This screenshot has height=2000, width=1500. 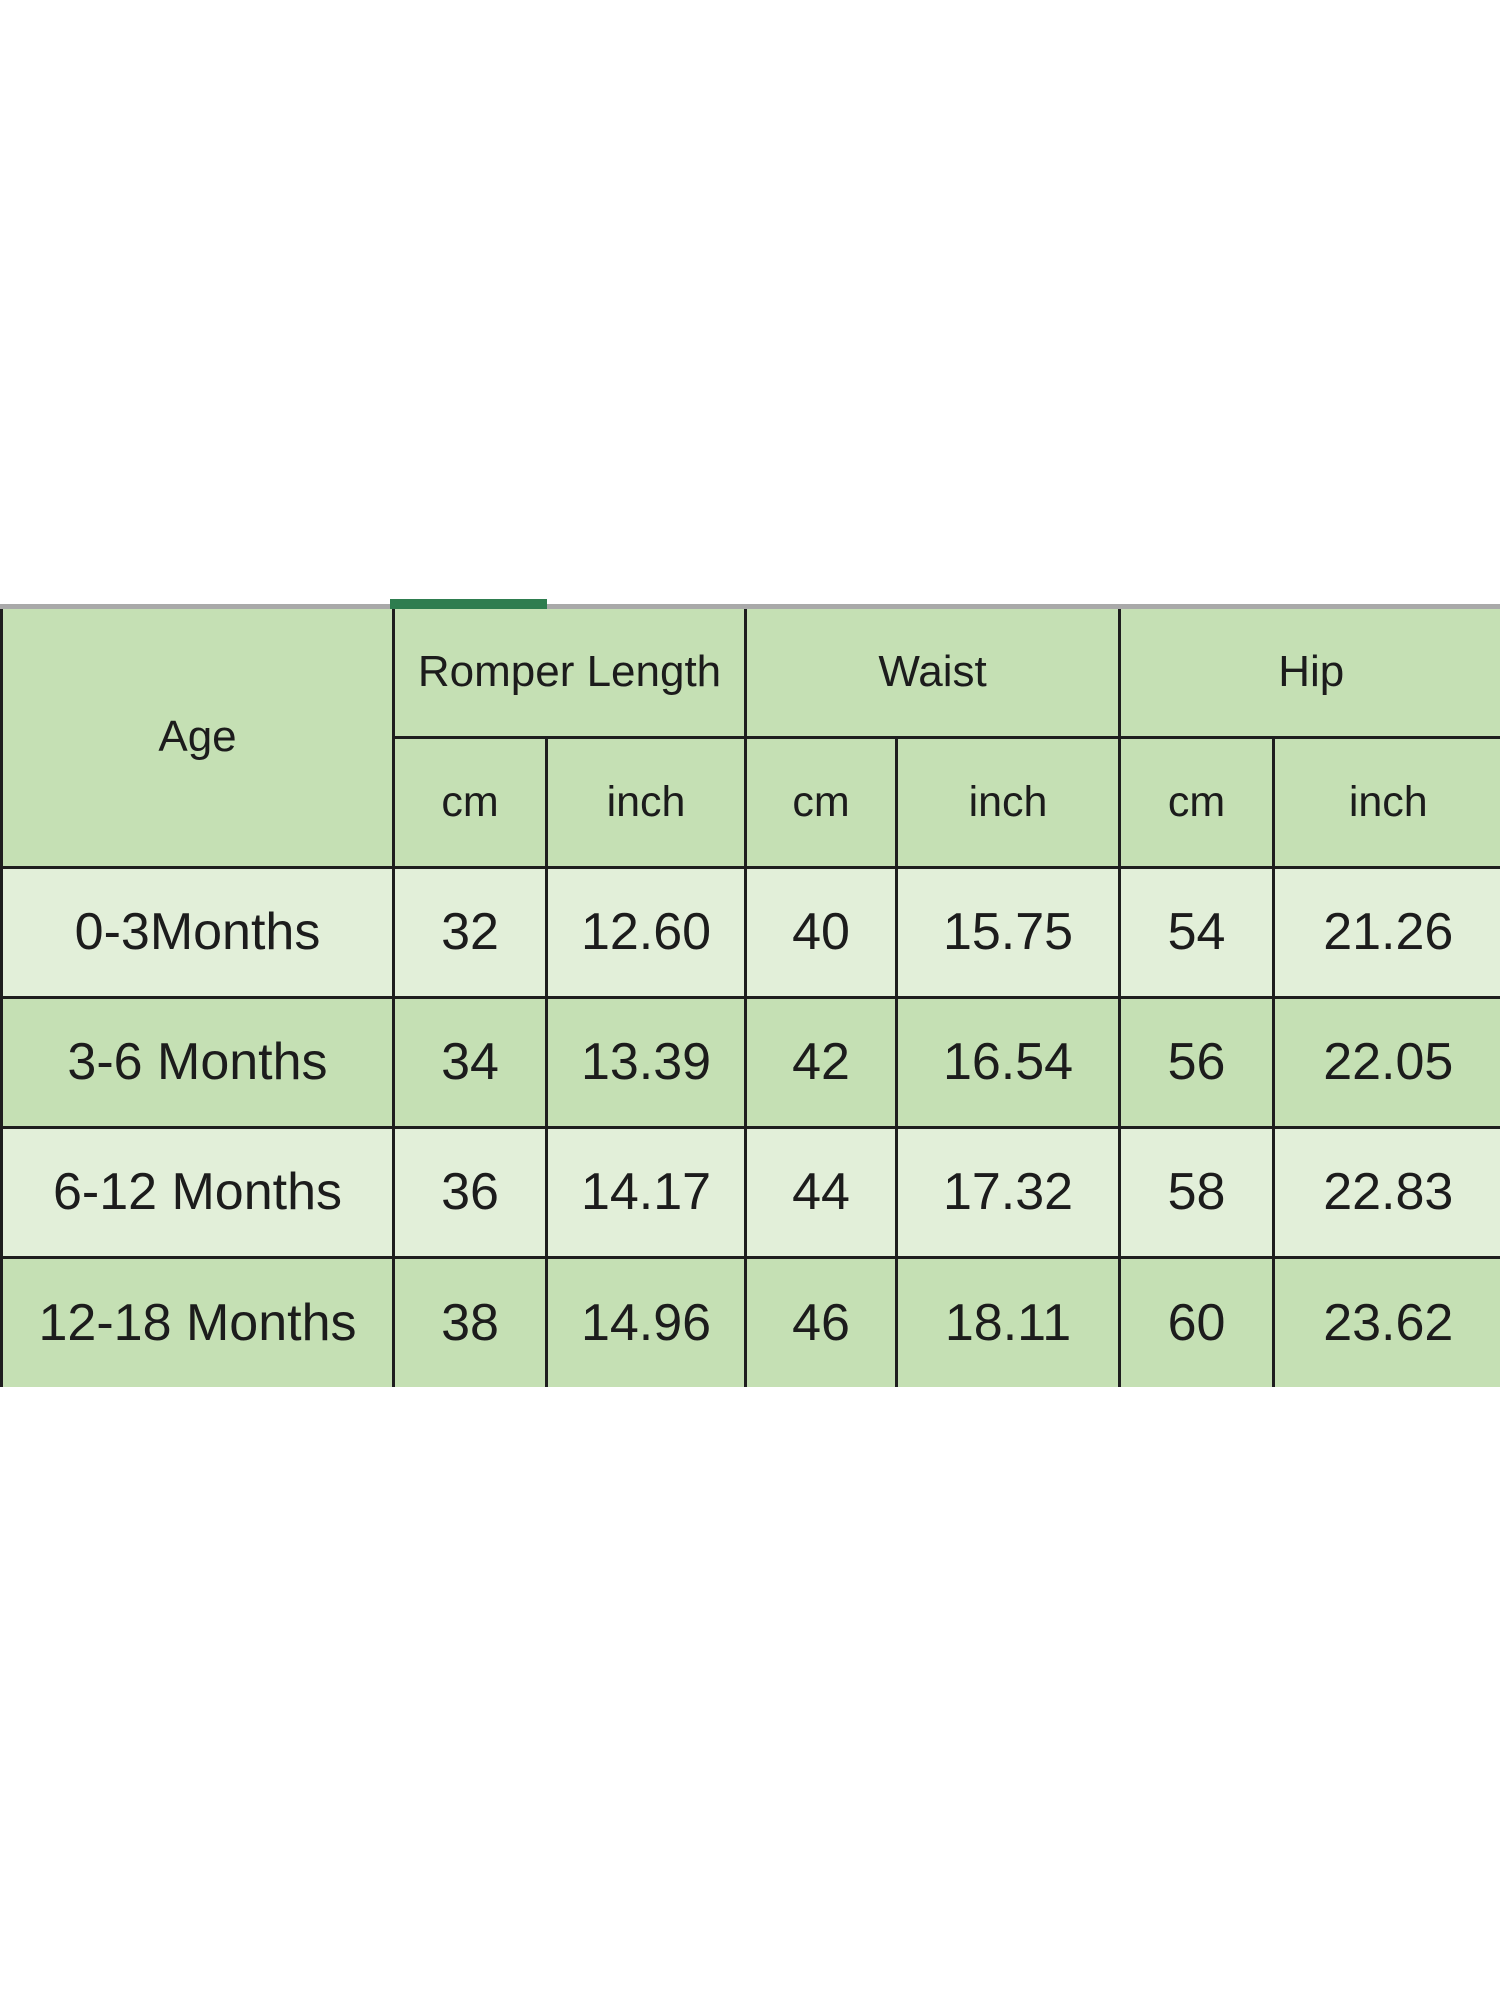 What do you see at coordinates (821, 1321) in the screenshot?
I see `waist-cm-cell: 46` at bounding box center [821, 1321].